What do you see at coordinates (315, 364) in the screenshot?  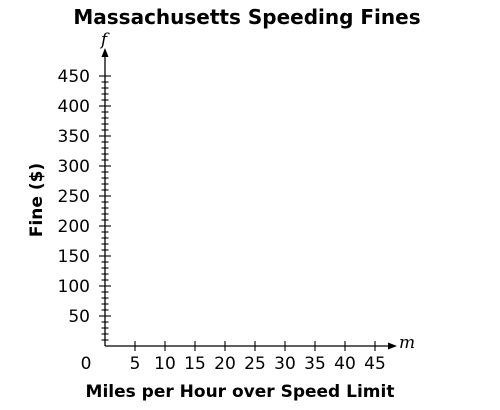 I see `x-tick-label: 35` at bounding box center [315, 364].